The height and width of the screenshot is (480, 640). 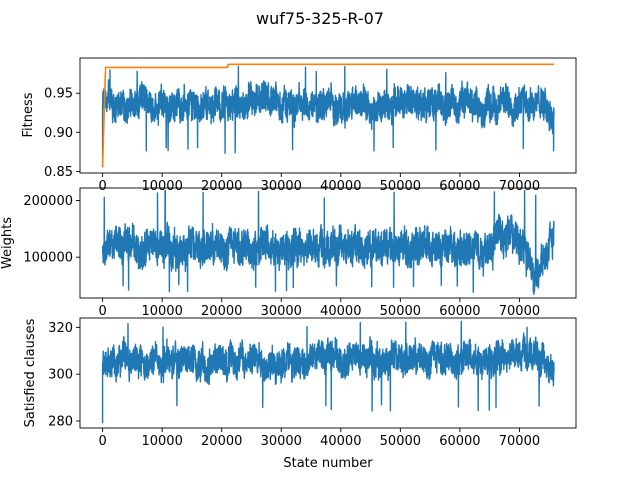 I want to click on state-number-xlabel: State number, so click(x=328, y=463).